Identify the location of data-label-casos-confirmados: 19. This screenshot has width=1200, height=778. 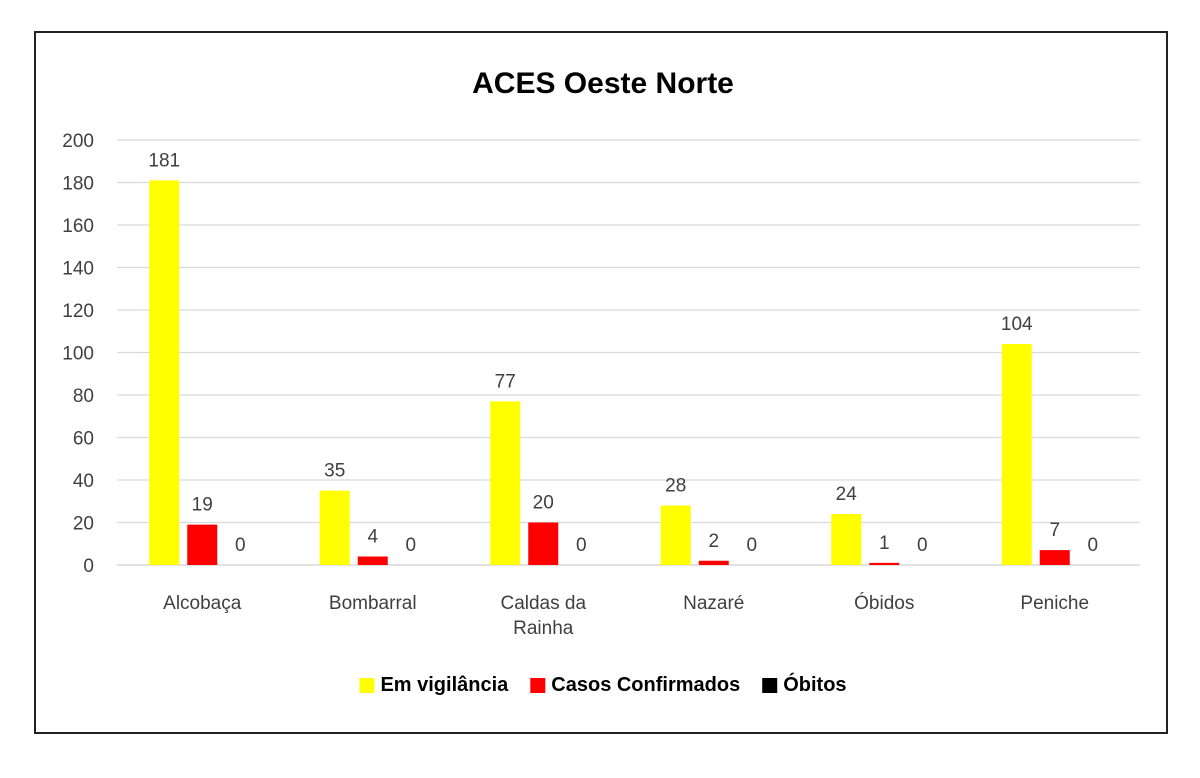
(202, 505).